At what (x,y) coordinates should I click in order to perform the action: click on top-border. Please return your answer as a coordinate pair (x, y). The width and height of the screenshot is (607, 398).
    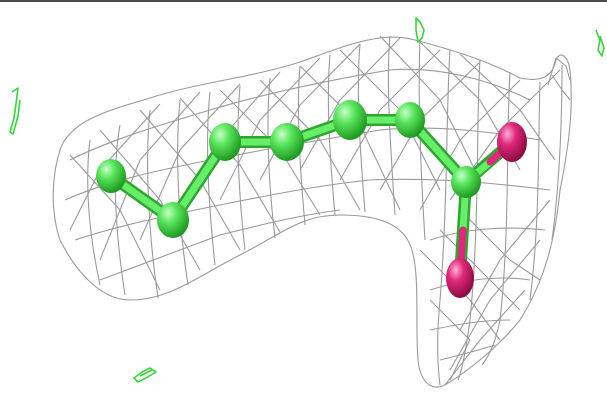
    Looking at the image, I should click on (303, 1).